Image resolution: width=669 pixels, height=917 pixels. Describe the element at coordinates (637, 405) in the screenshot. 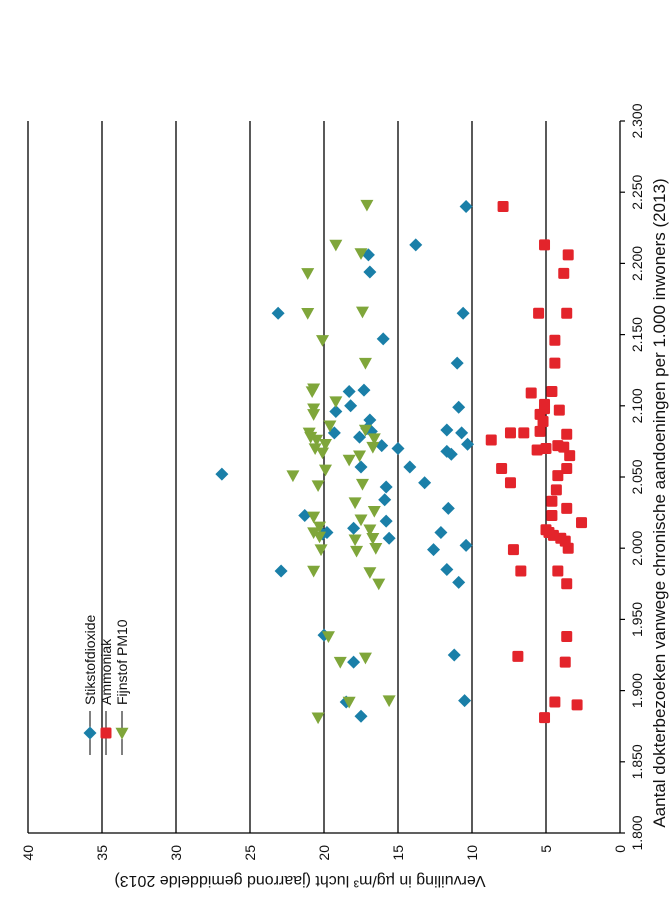

I see `x-tick-label: 2.100` at that location.